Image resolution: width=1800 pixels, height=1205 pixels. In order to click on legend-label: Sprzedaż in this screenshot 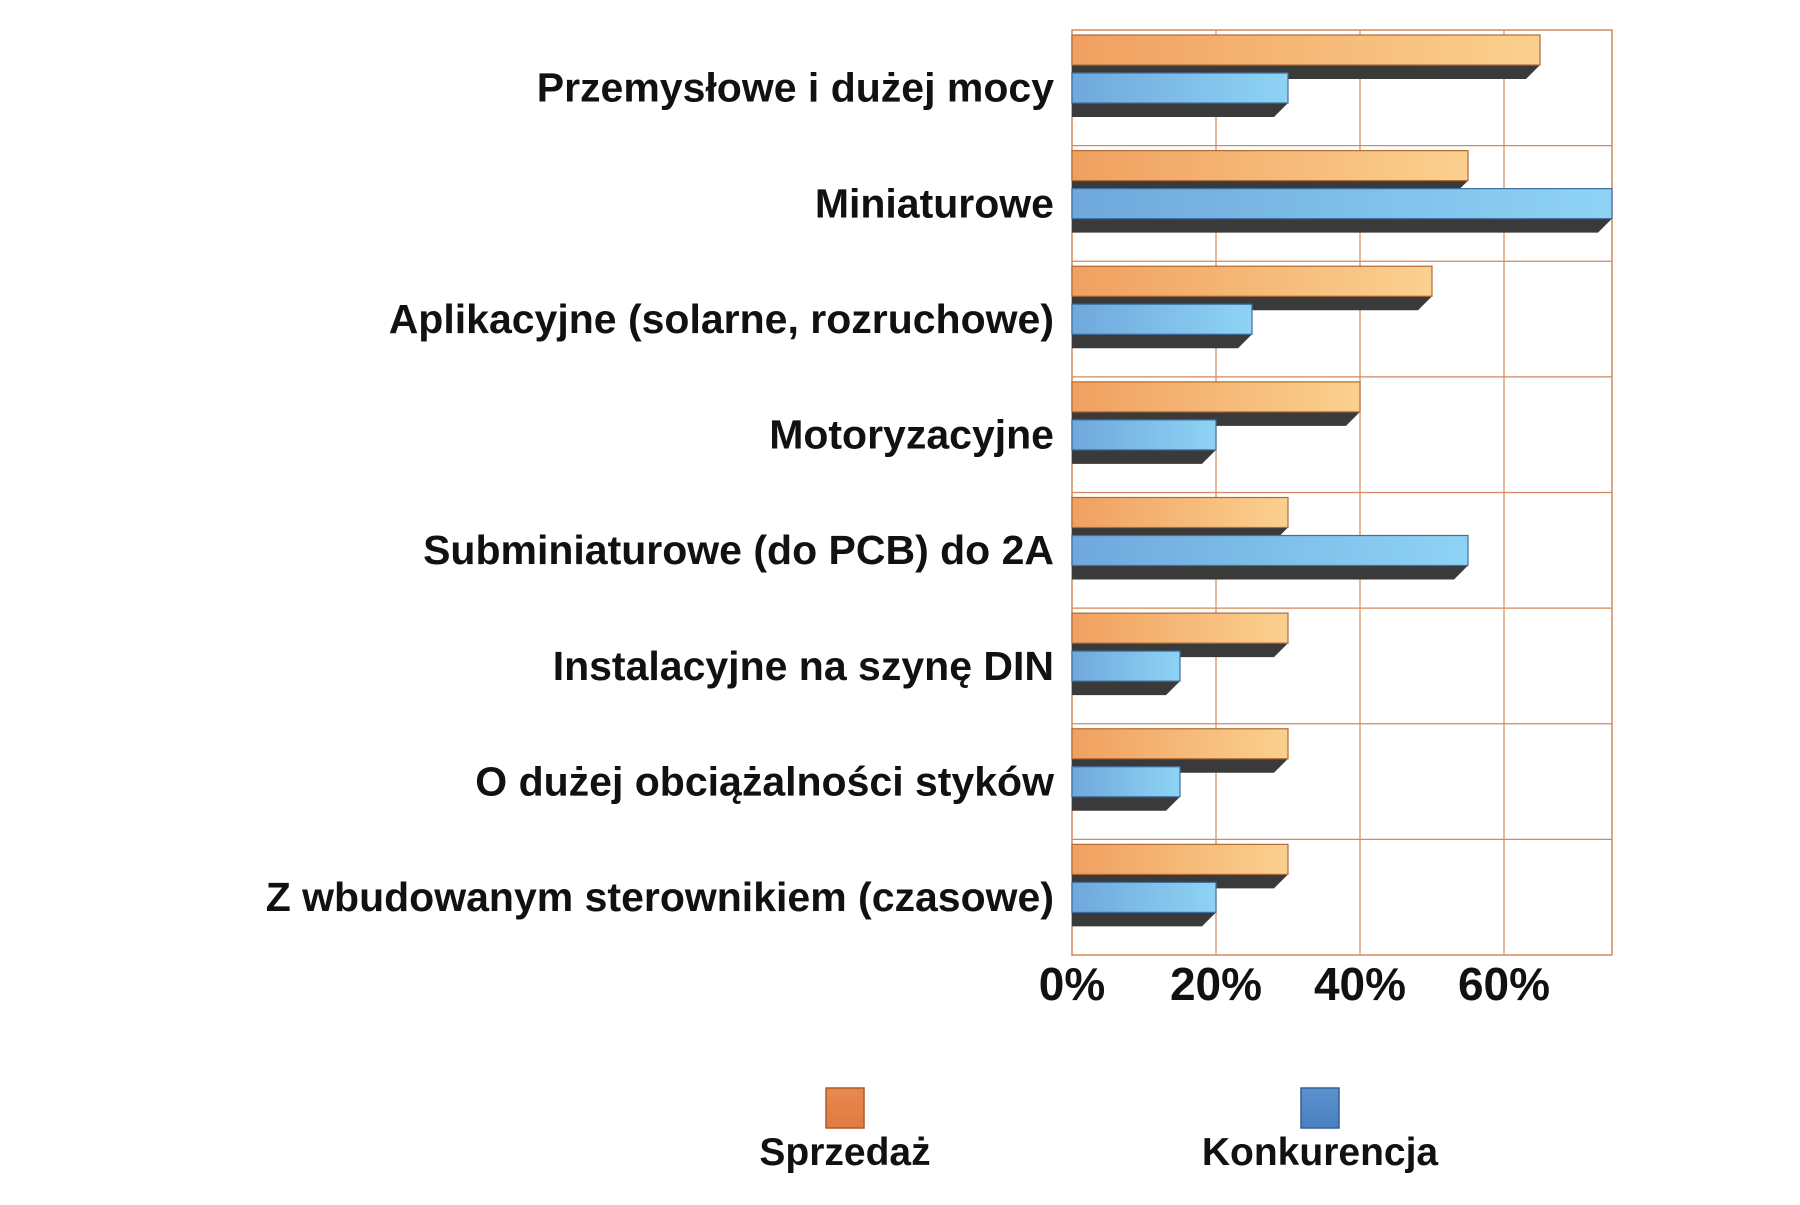, I will do `click(844, 1152)`.